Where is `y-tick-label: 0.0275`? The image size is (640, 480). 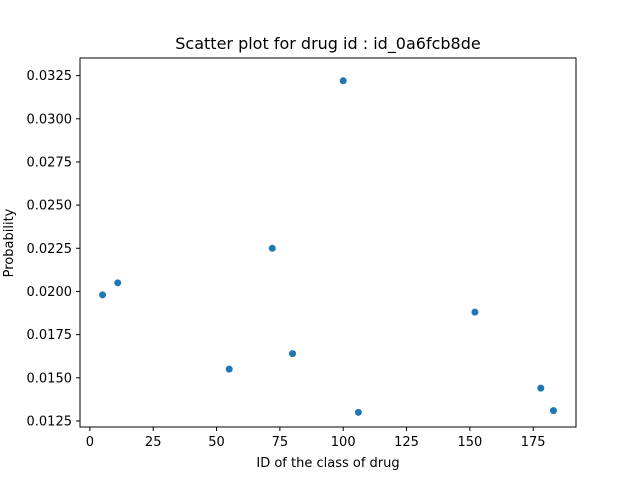 y-tick-label: 0.0275 is located at coordinates (50, 162).